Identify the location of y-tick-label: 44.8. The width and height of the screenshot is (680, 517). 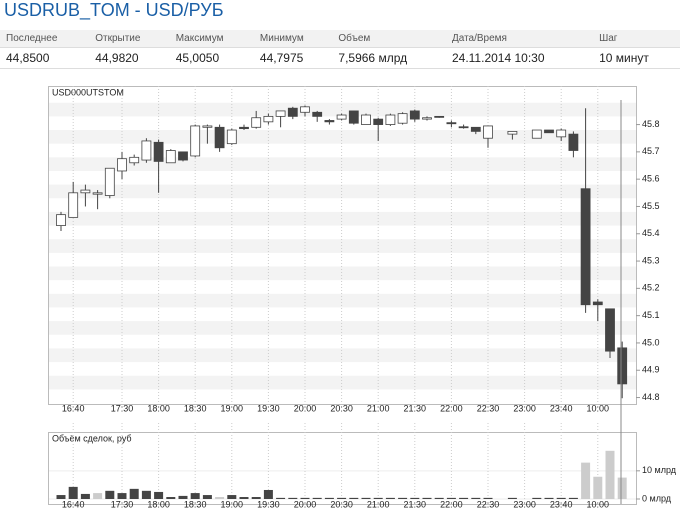
(651, 397).